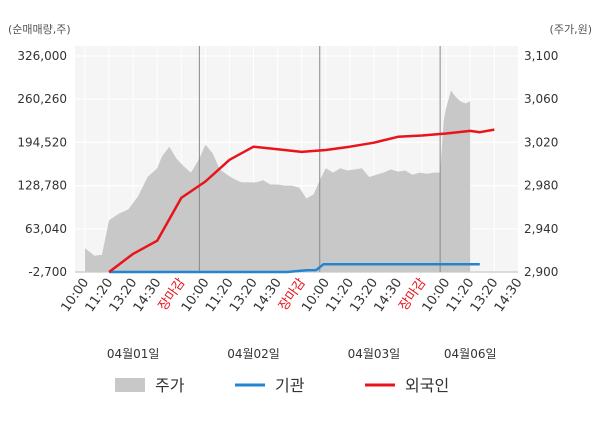 The width and height of the screenshot is (600, 432). What do you see at coordinates (541, 99) in the screenshot?
I see `right-tick-label: 3,060` at bounding box center [541, 99].